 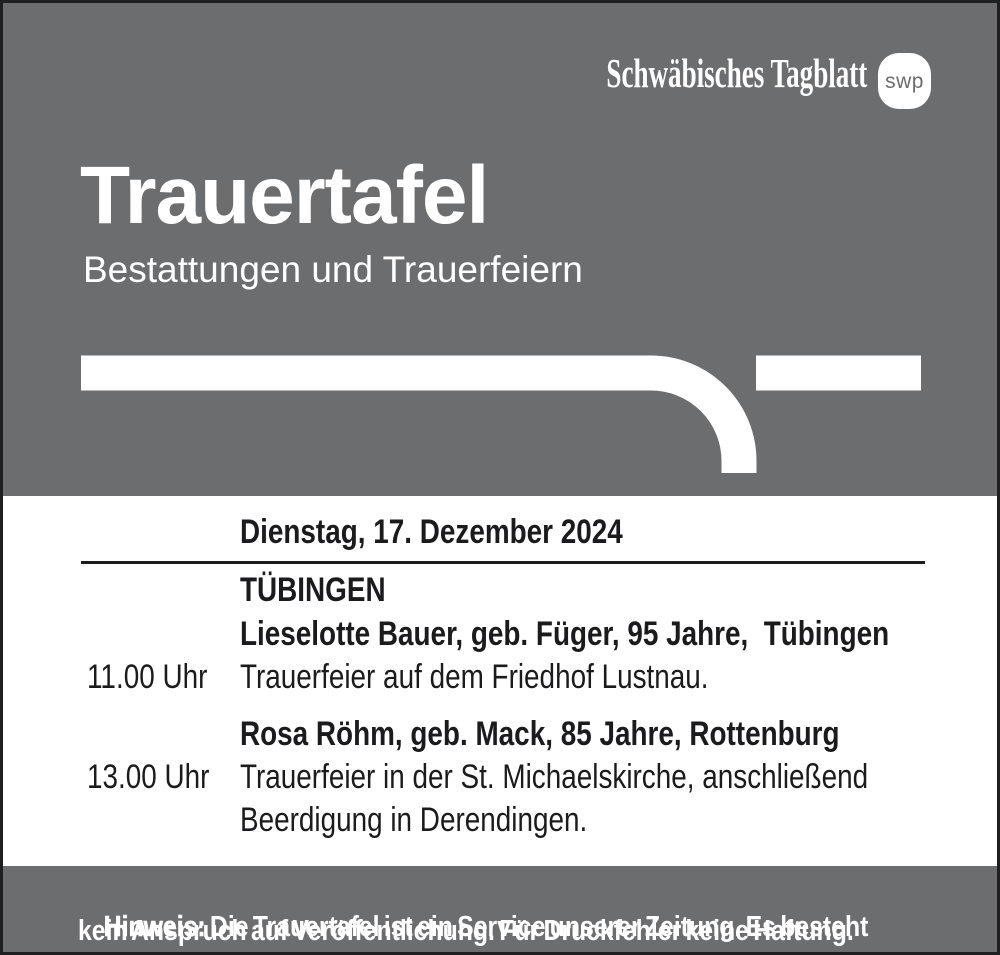 I want to click on newspaper-masthead: Schwäbisches Tagblatt, so click(x=736, y=73).